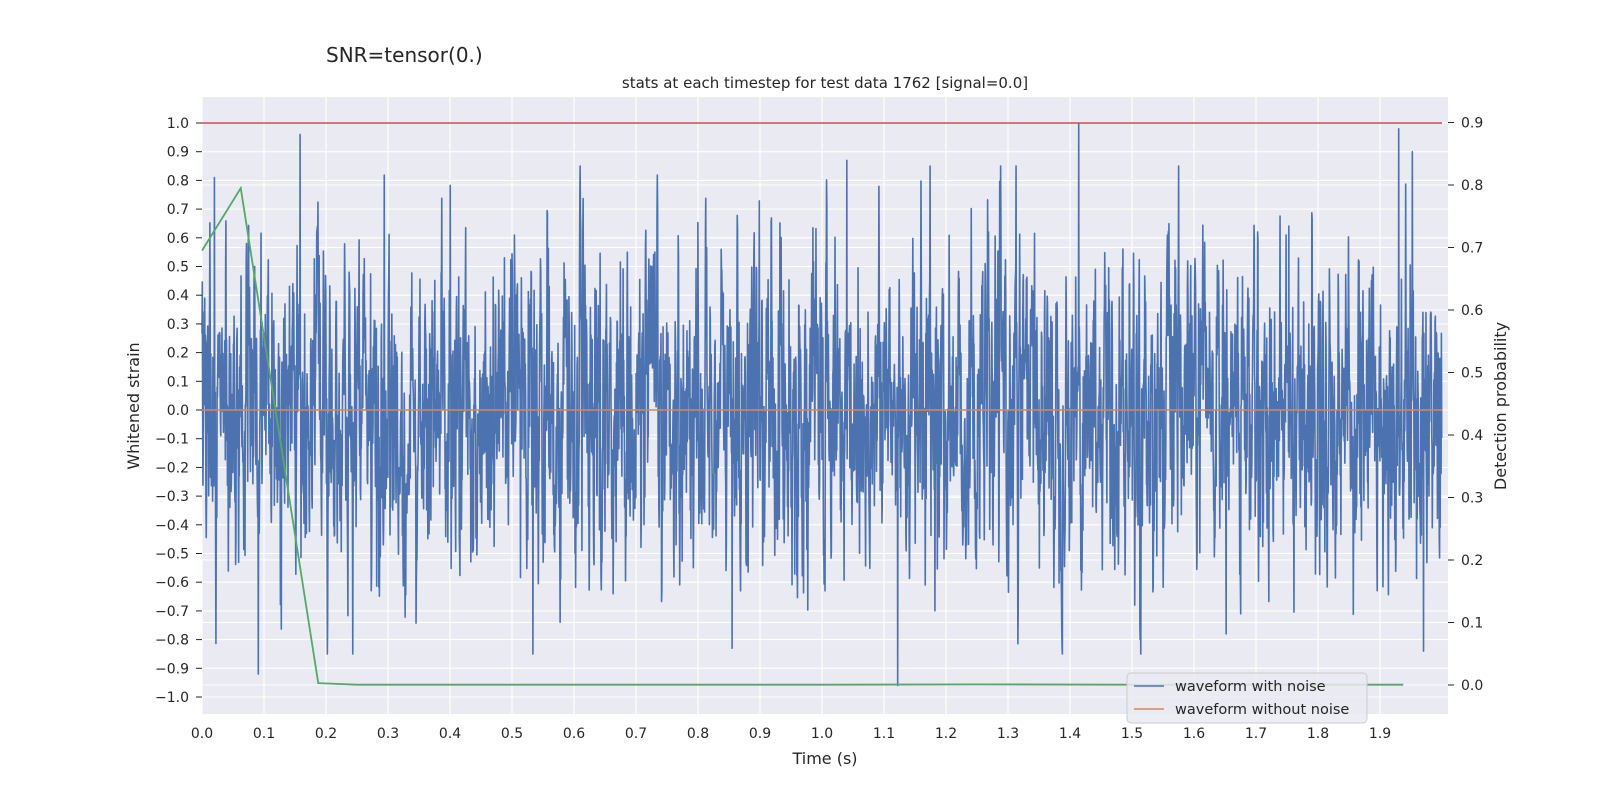 This screenshot has width=1600, height=800. I want to click on y-tick-label-left: −0.4, so click(172, 526).